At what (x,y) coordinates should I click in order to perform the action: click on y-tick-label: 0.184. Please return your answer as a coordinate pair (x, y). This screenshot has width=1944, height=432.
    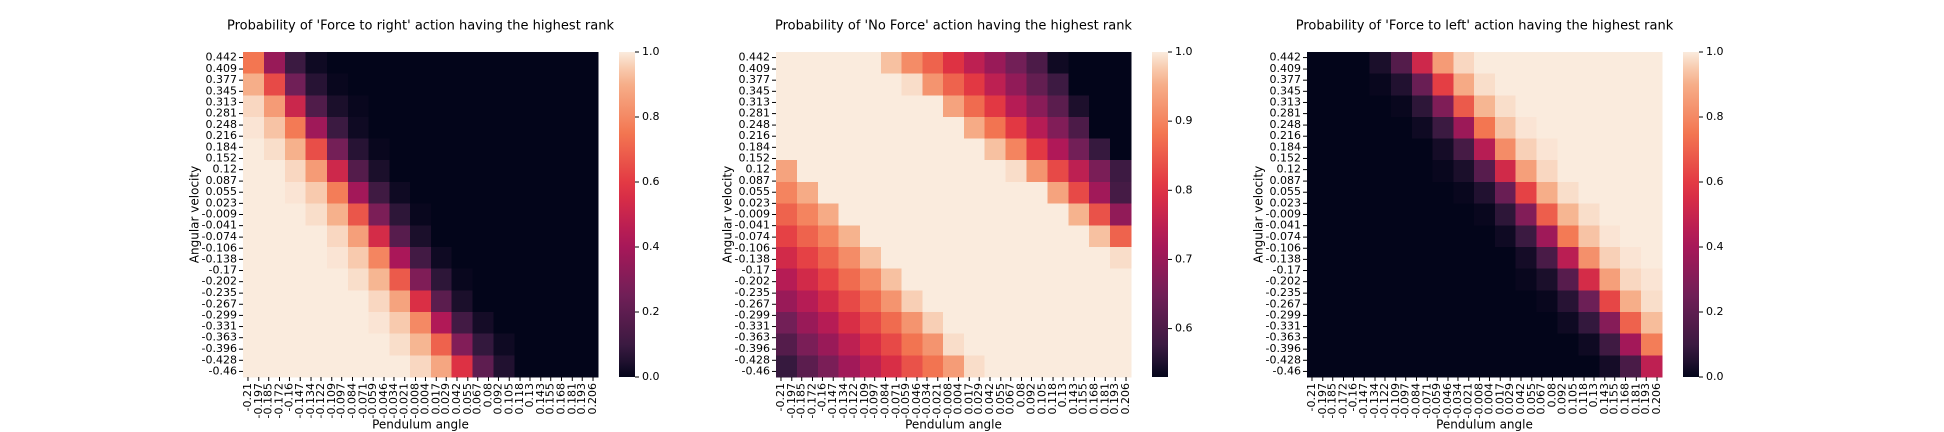
    Looking at the image, I should click on (1286, 146).